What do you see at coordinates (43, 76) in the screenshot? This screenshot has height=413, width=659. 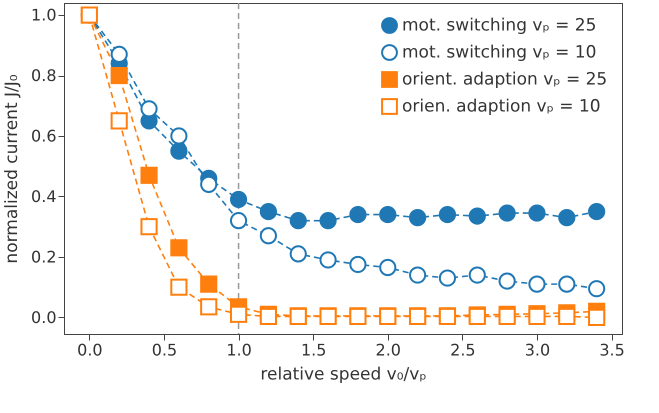 I see `y-tick-label: 0.8` at bounding box center [43, 76].